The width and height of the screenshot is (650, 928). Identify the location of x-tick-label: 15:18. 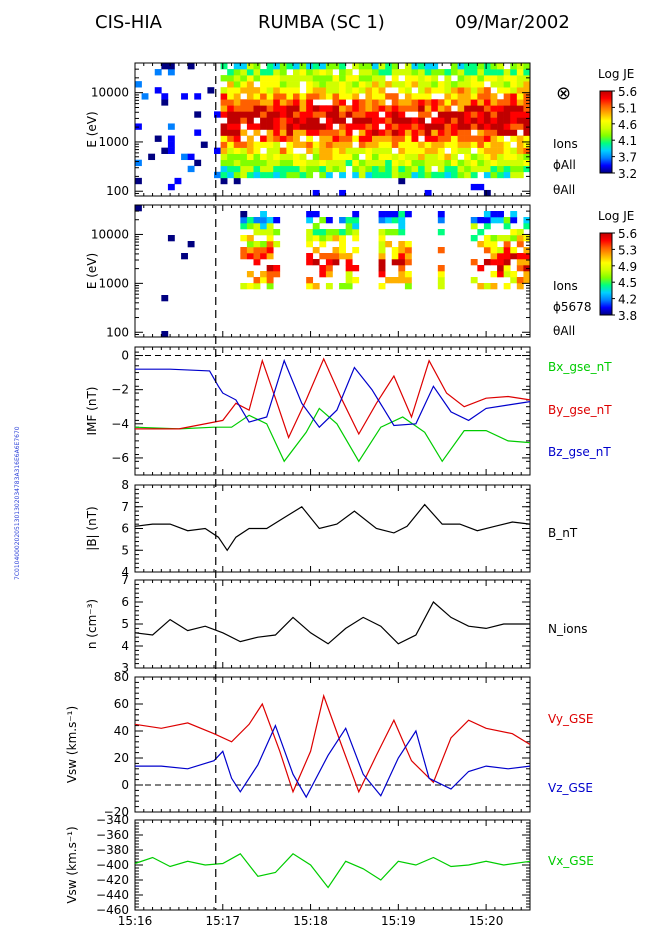
(310, 921).